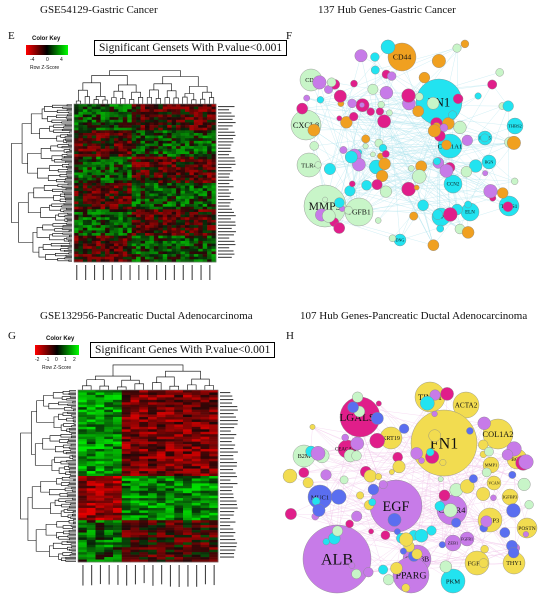 This screenshot has height=596, width=550. I want to click on node-label: VCAN, so click(493, 482).